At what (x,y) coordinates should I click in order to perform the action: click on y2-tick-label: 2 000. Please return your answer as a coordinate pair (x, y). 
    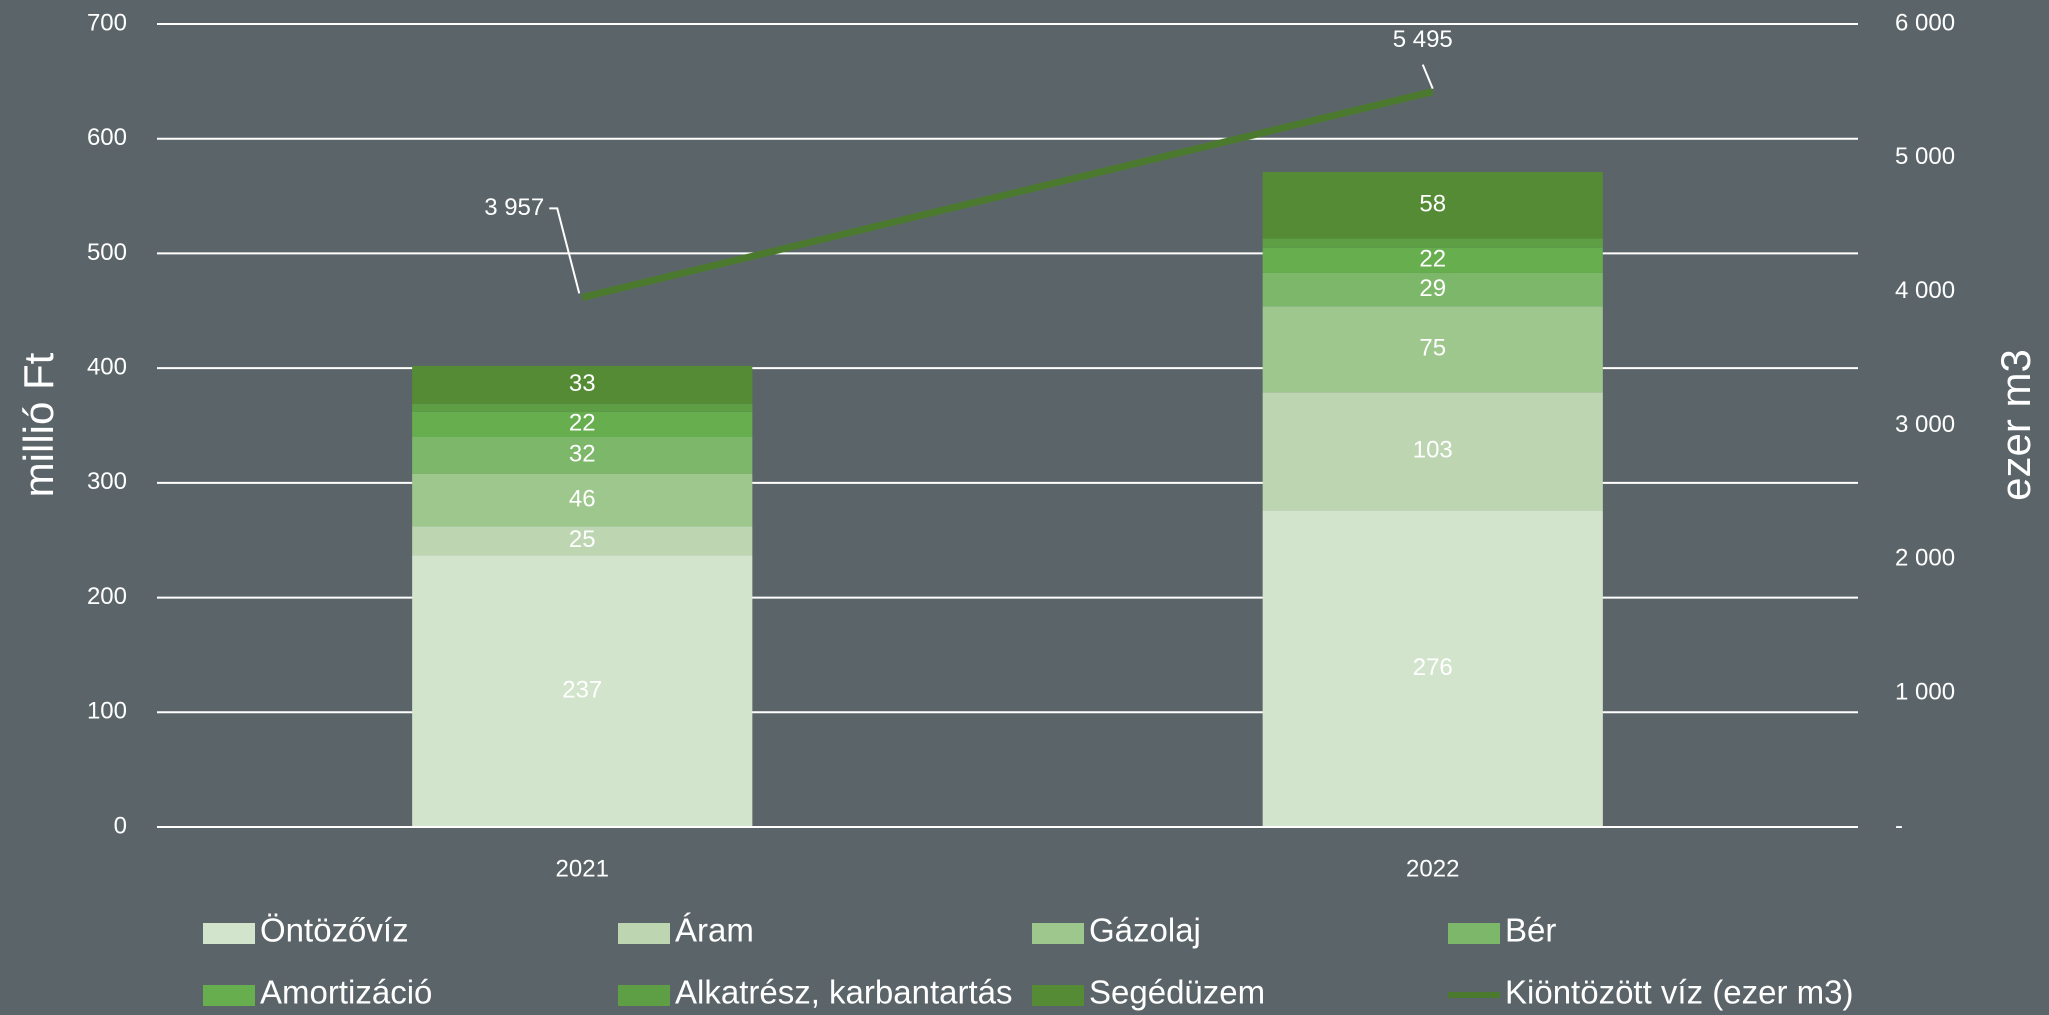
    Looking at the image, I should click on (1925, 558).